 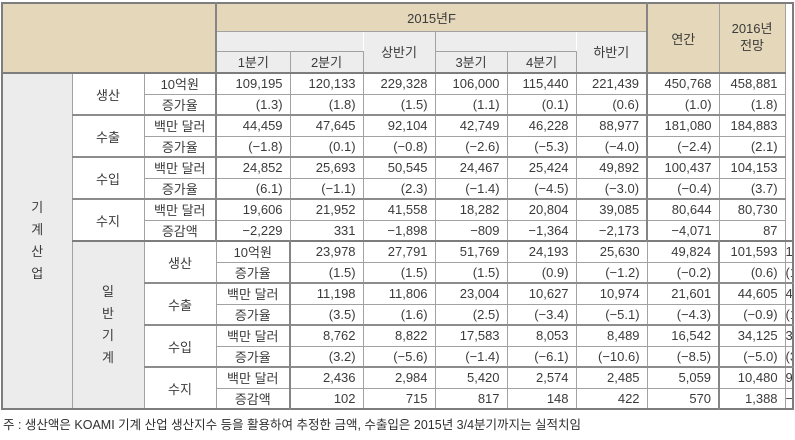 What do you see at coordinates (683, 356) in the screenshot?
I see `value-cell: (−8.5)` at bounding box center [683, 356].